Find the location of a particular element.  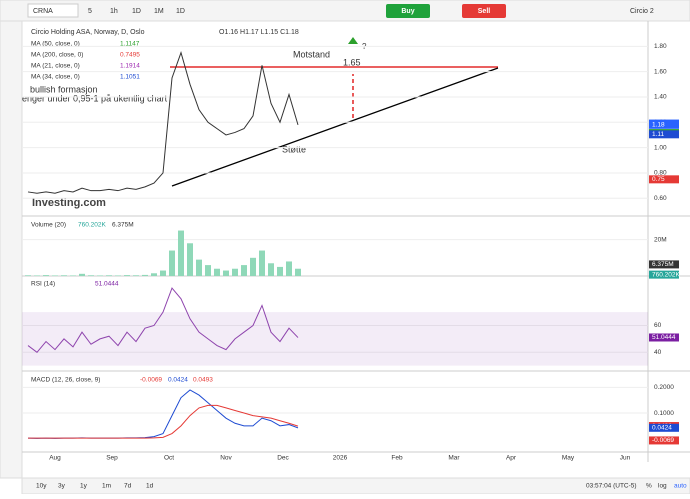

rsi-value: 51.0444 is located at coordinates (107, 284).